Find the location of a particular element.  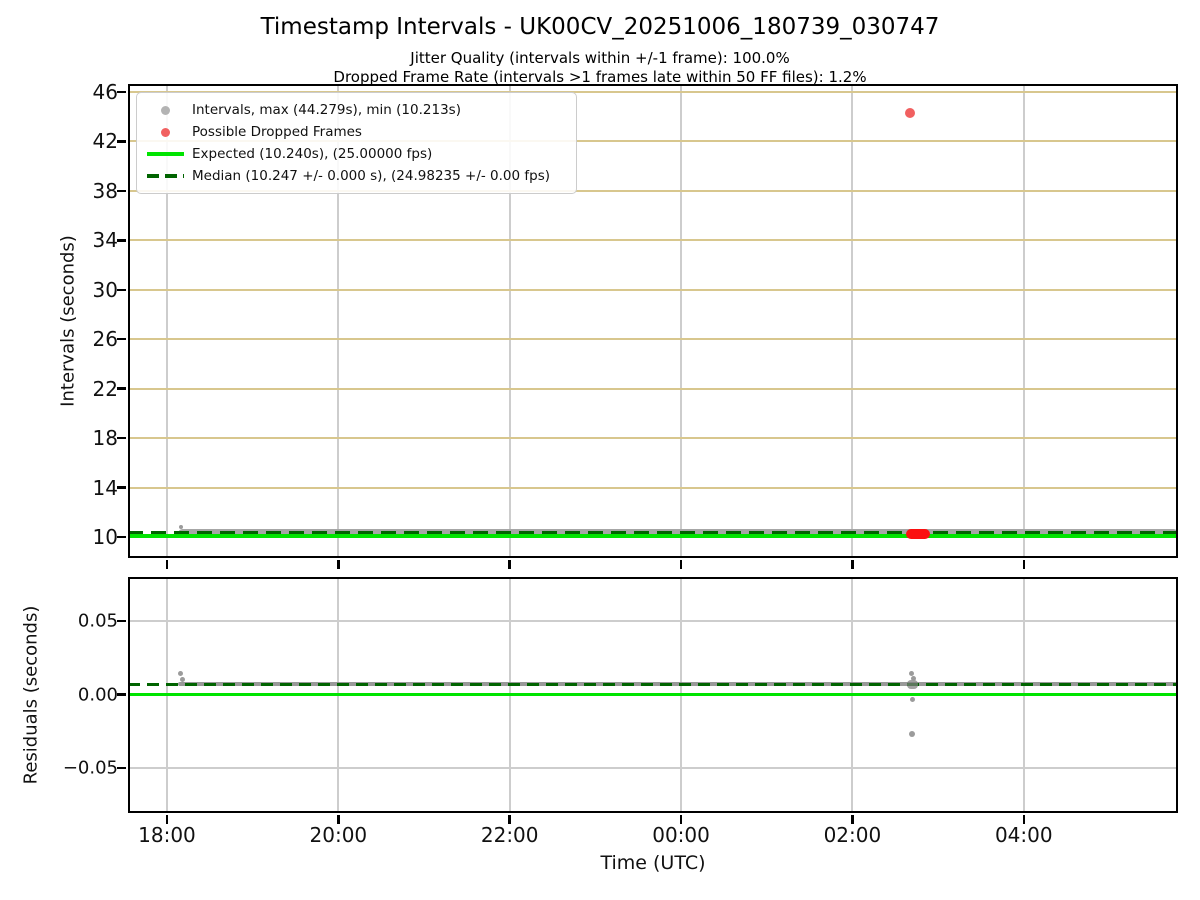

y-tick-label: 10 is located at coordinates (105, 536).